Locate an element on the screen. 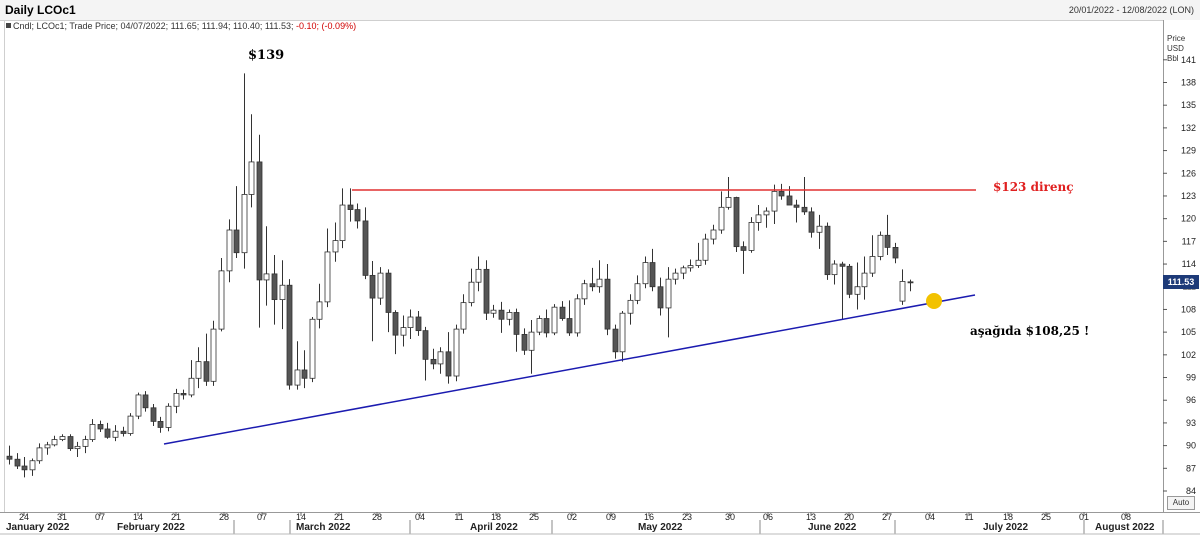  time-axis is located at coordinates (600, 530).